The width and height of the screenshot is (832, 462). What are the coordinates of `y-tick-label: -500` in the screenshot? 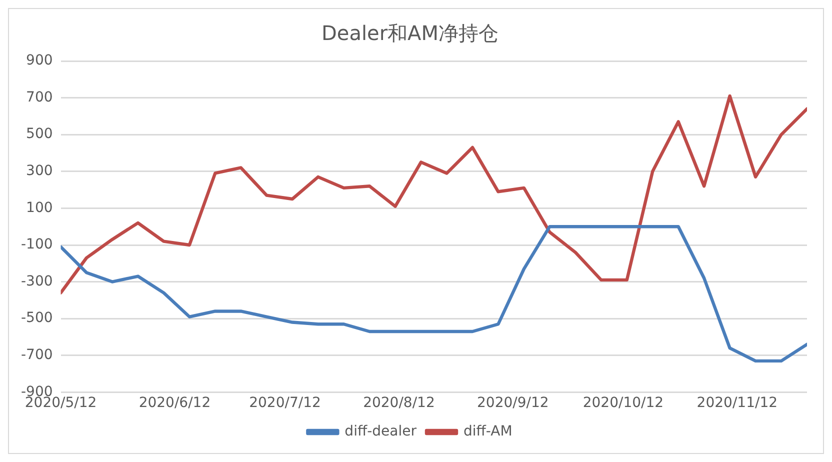 It's located at (36, 318).